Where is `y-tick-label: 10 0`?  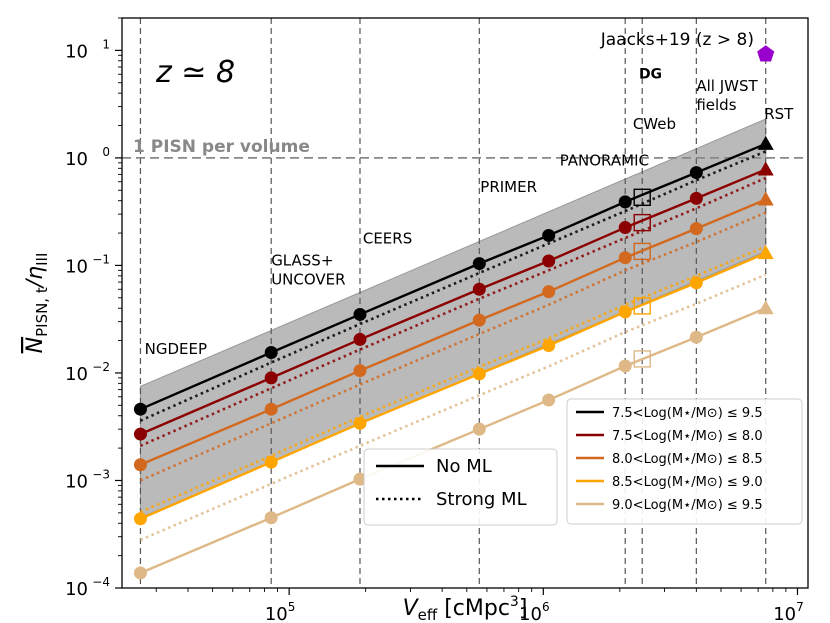
y-tick-label: 10 0 is located at coordinates (87, 157).